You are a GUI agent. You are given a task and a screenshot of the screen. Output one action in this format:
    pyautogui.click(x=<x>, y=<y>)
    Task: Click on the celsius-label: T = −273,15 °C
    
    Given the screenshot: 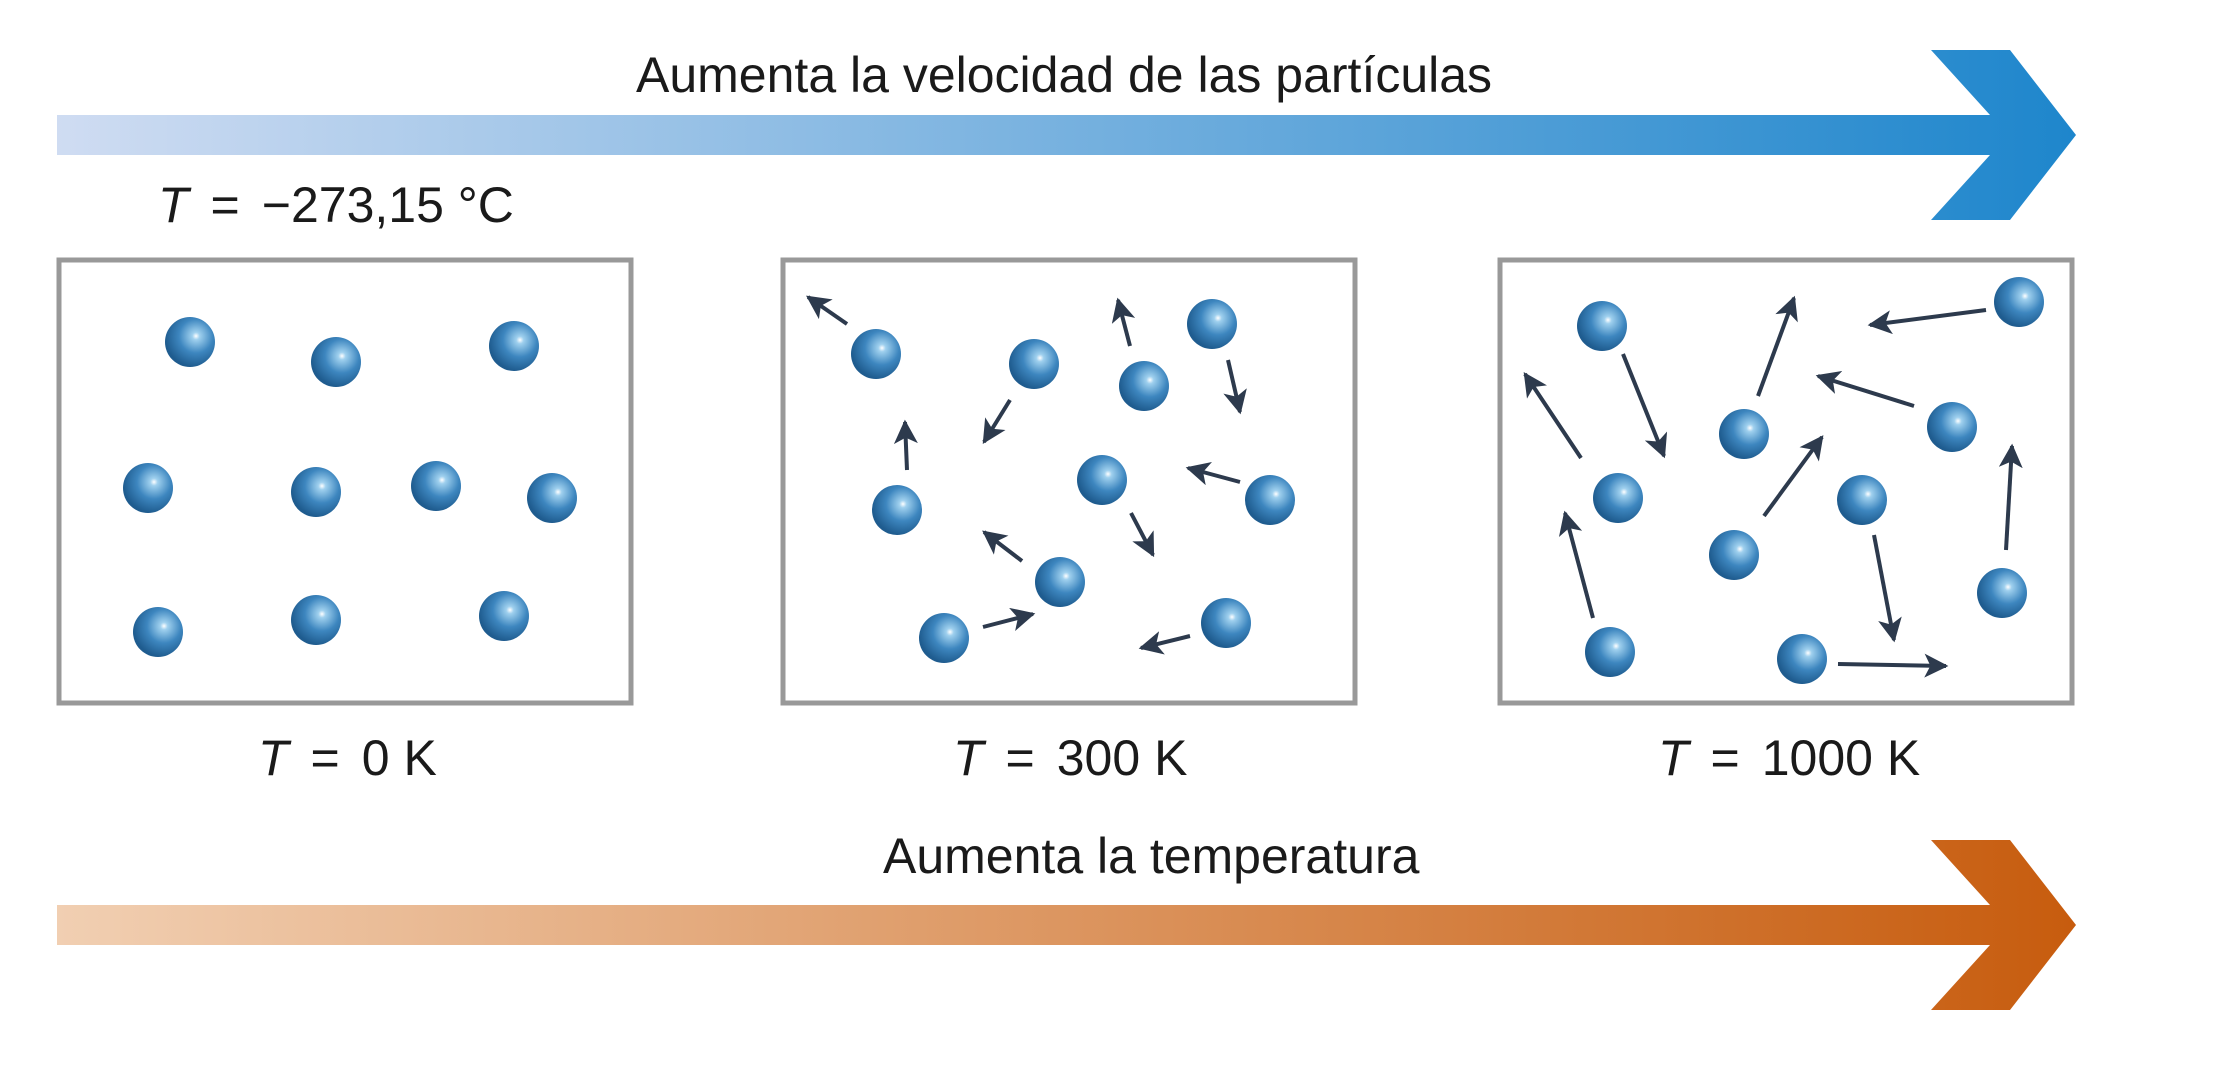 What is the action you would take?
    pyautogui.click(x=336, y=205)
    